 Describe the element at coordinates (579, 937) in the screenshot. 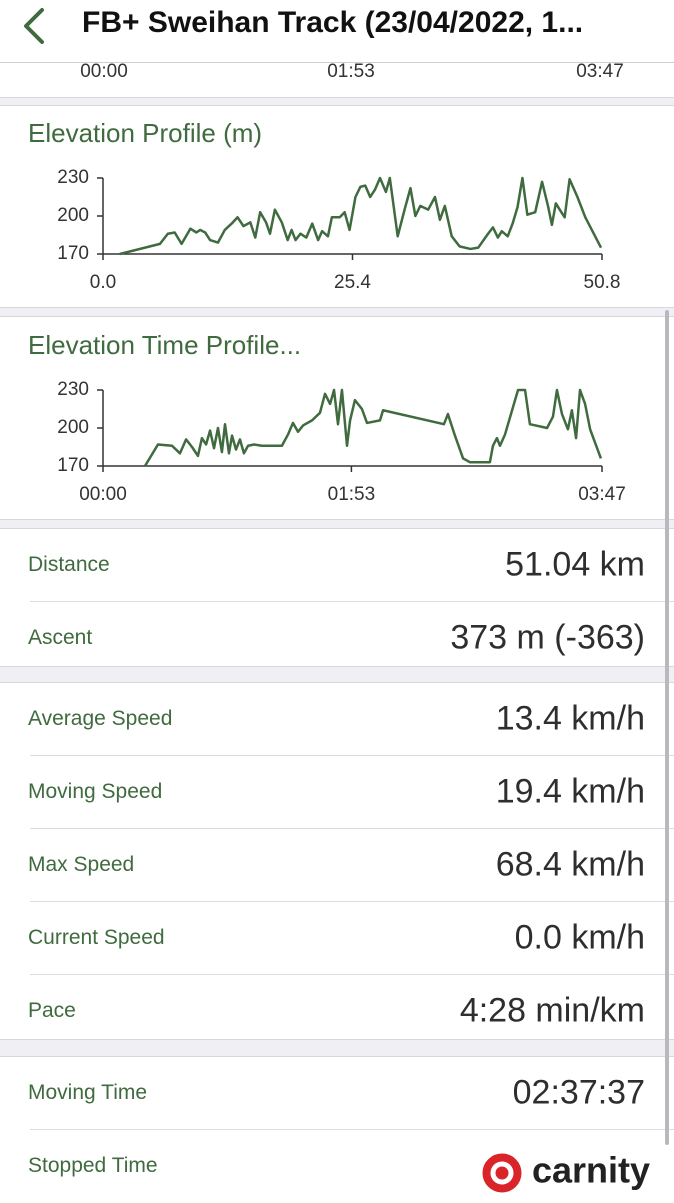

I see `stat-value: 0.0 km/h` at that location.